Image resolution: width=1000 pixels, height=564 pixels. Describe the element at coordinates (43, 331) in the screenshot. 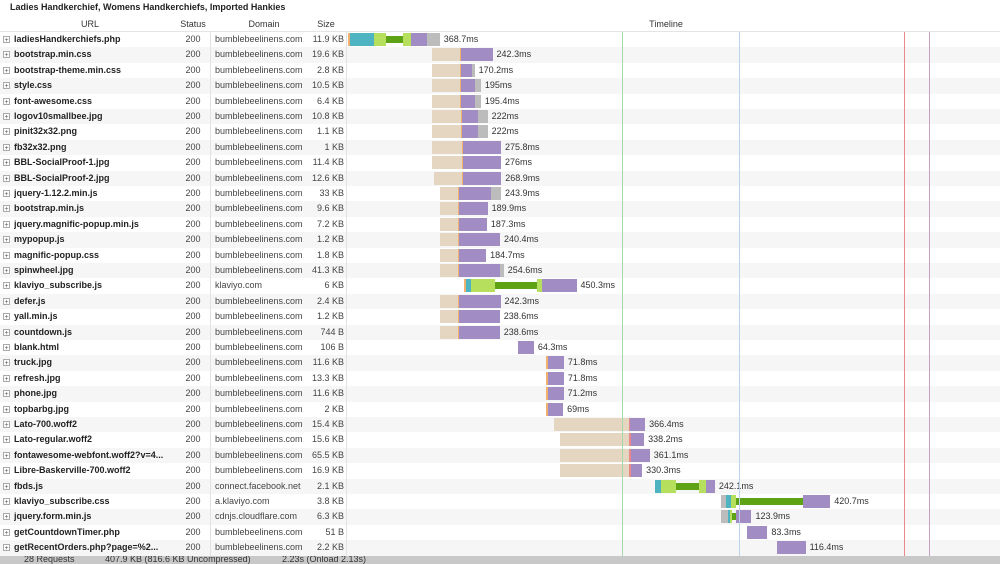

I see `request-url: countdown.js` at that location.